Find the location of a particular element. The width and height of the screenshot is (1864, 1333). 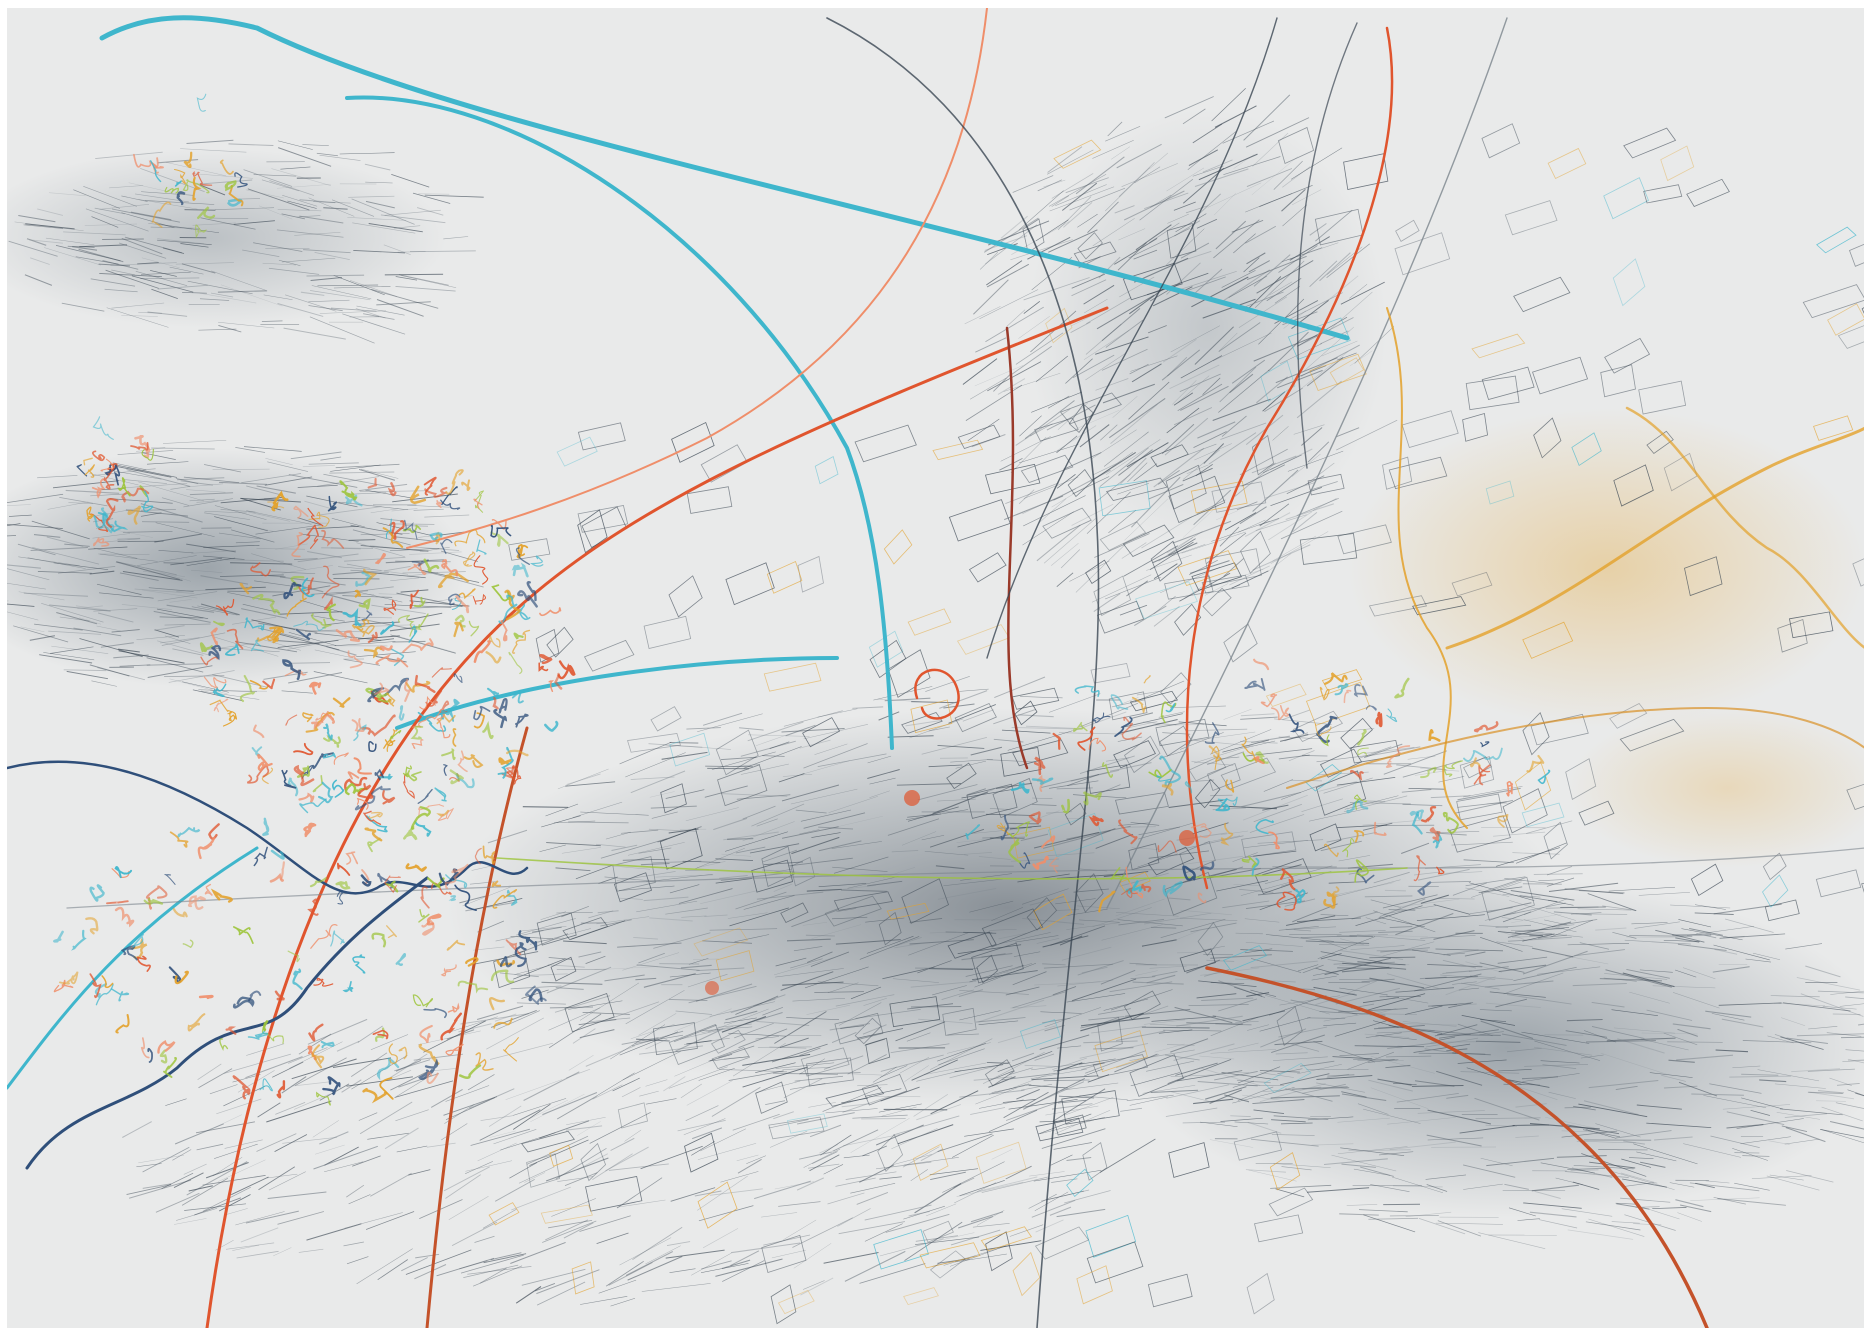

orange-sweep-d is located at coordinates (1457, 1147).